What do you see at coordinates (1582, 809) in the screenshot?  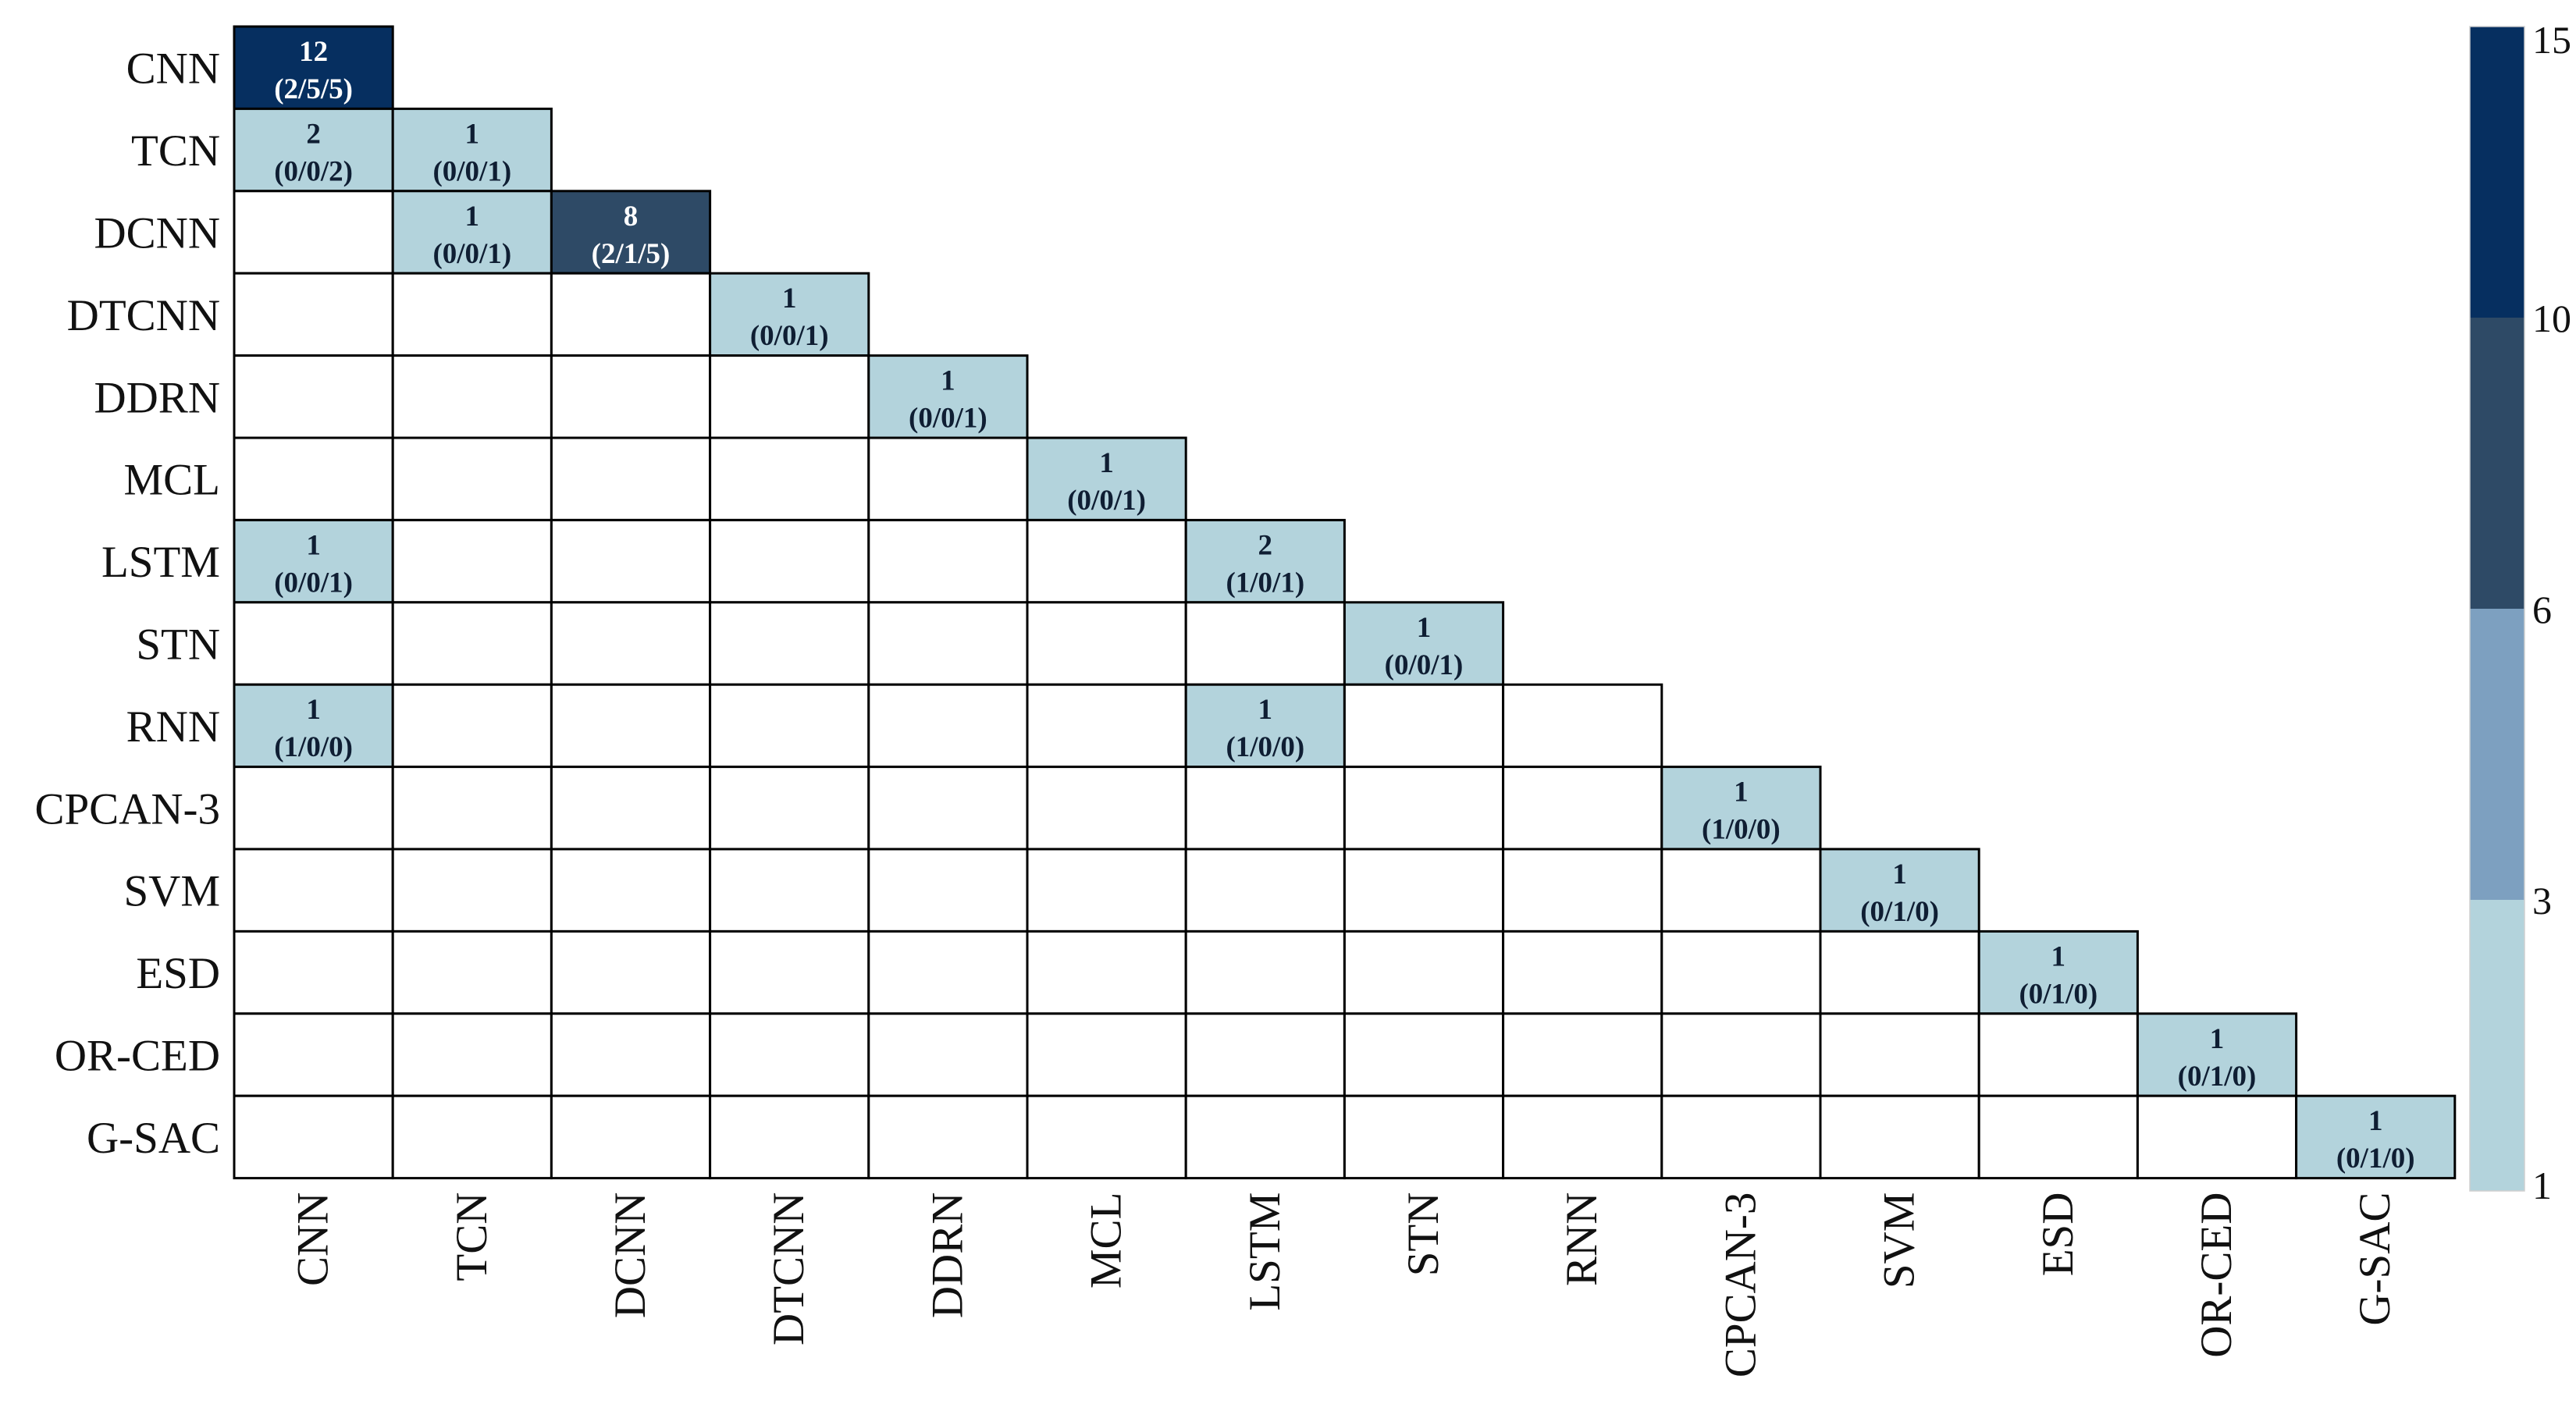 I see `cell-cpcan-3-rnn` at bounding box center [1582, 809].